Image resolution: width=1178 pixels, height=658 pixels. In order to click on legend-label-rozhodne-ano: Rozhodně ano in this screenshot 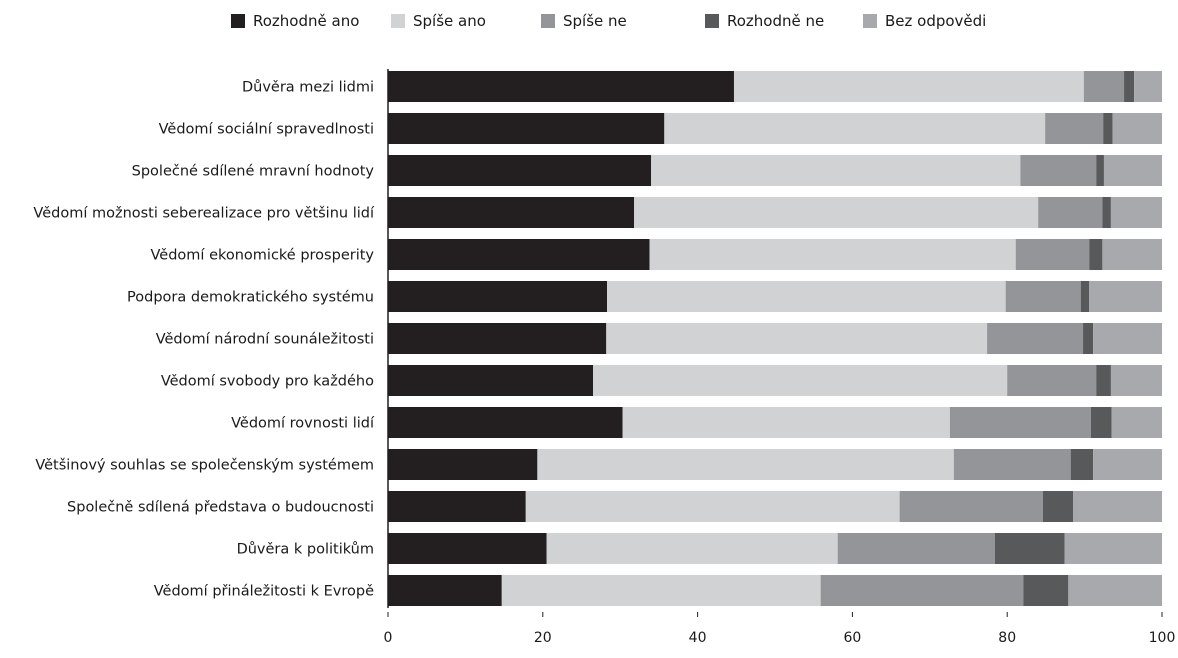, I will do `click(306, 21)`.